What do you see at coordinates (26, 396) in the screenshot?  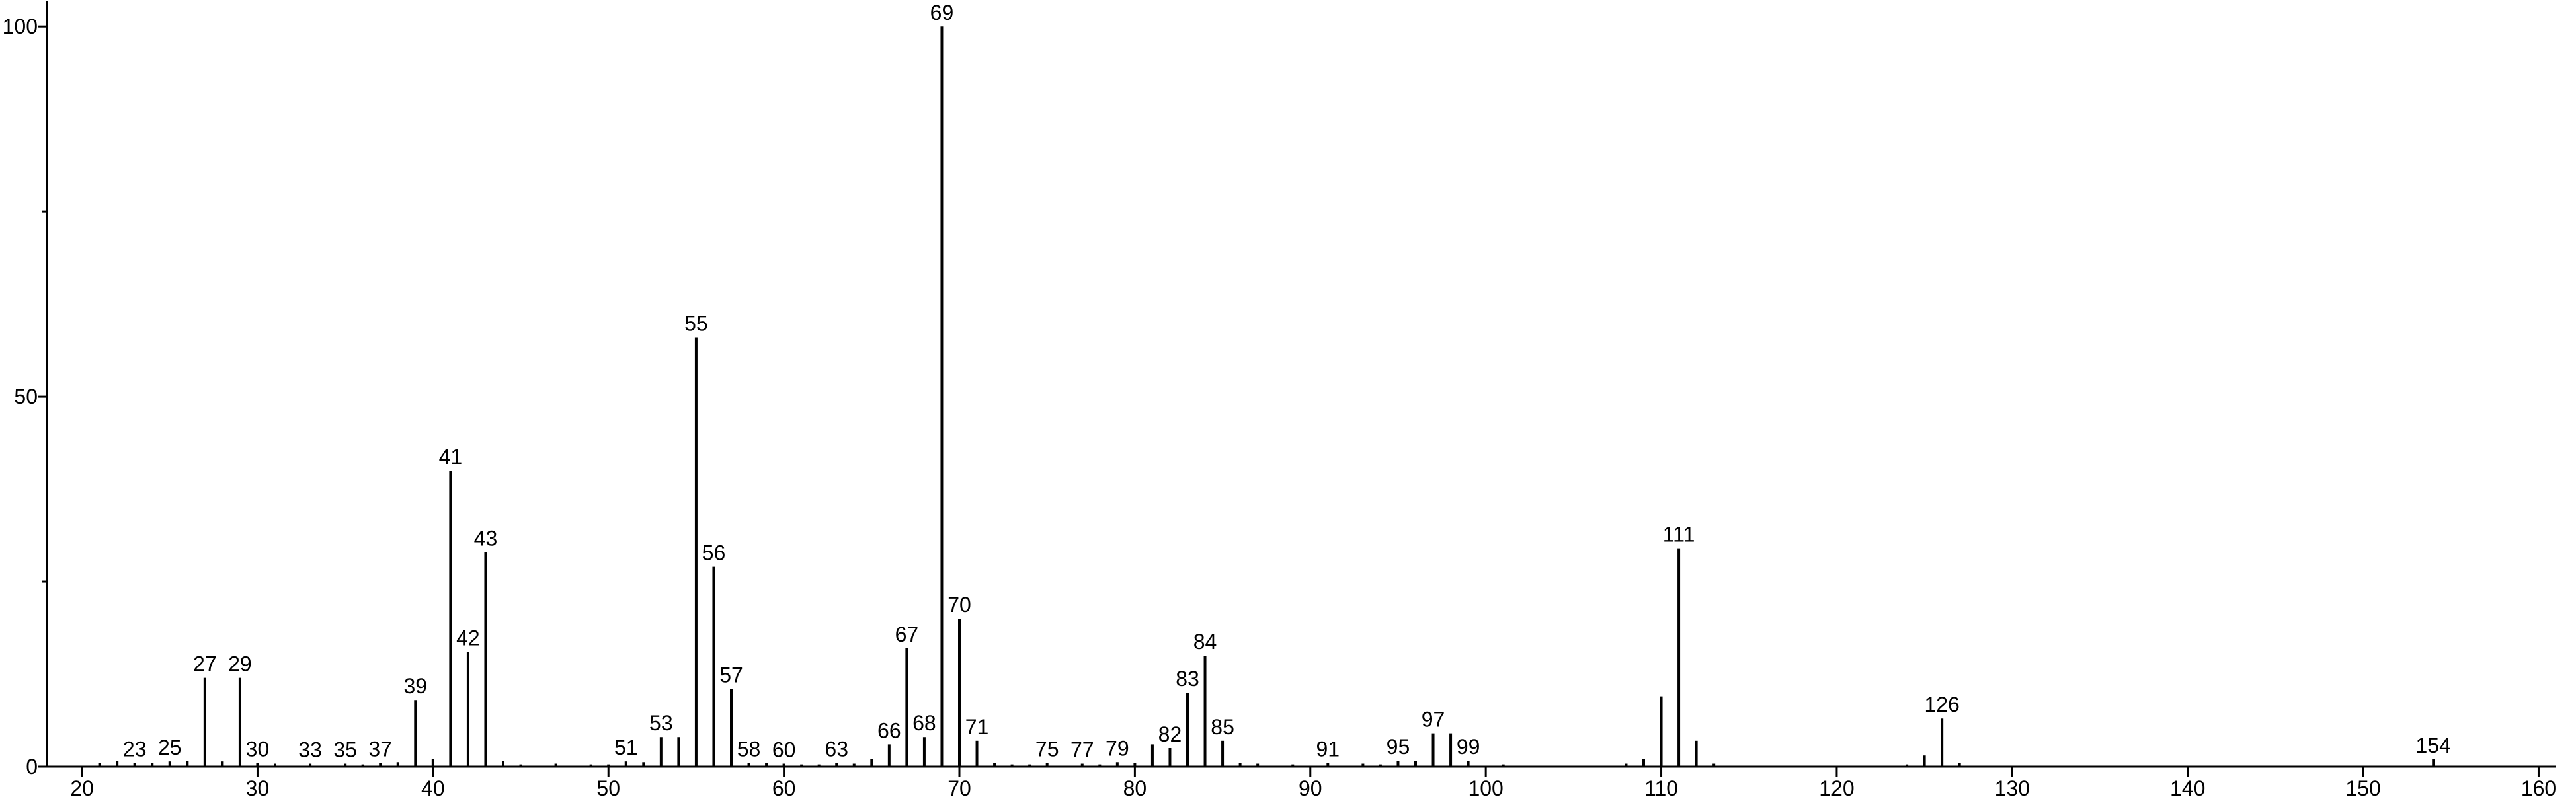 I see `y-tick-label: 50` at bounding box center [26, 396].